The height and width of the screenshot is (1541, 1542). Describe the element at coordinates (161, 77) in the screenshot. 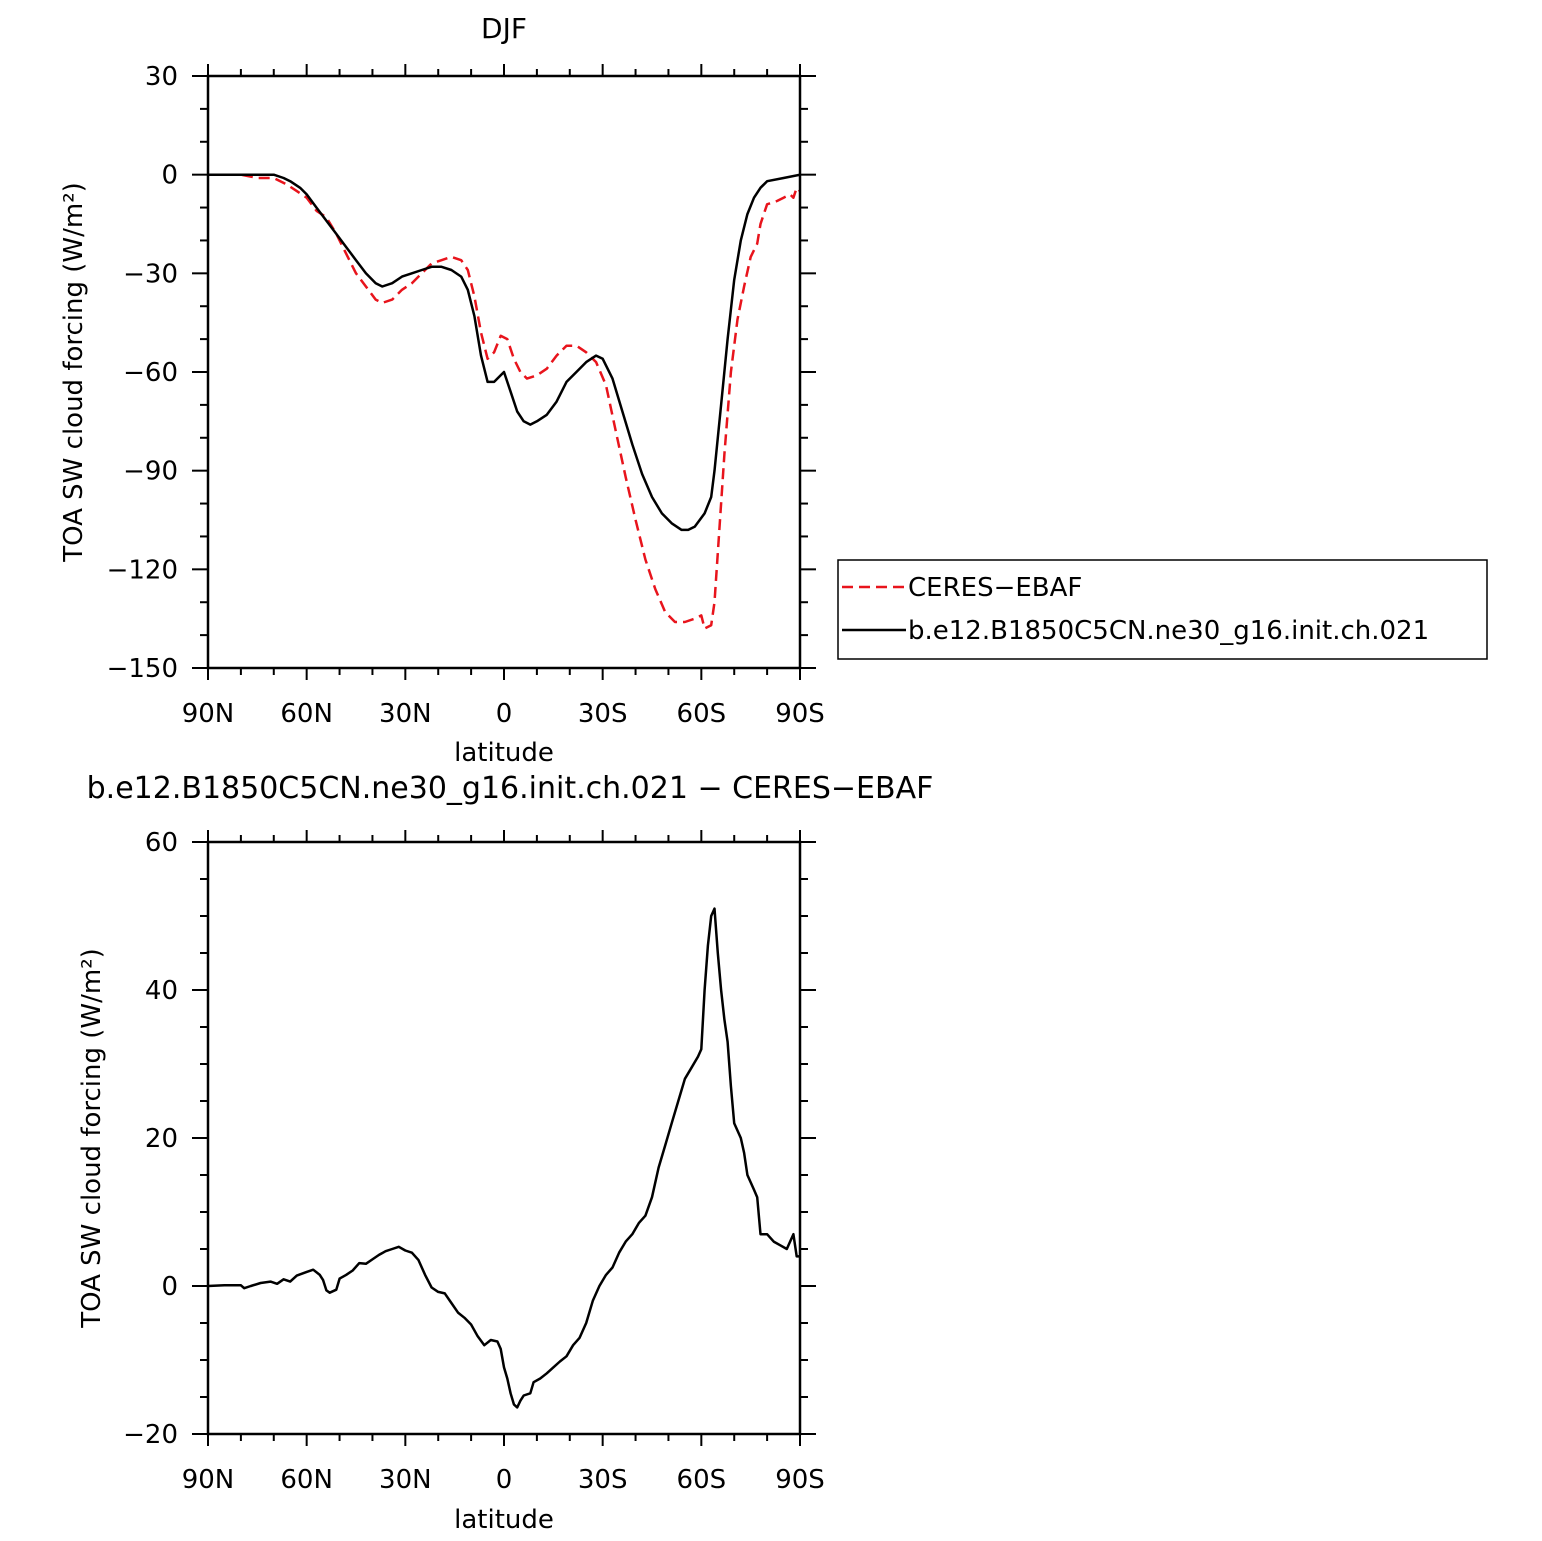

I see `y-tick-label: 30` at that location.